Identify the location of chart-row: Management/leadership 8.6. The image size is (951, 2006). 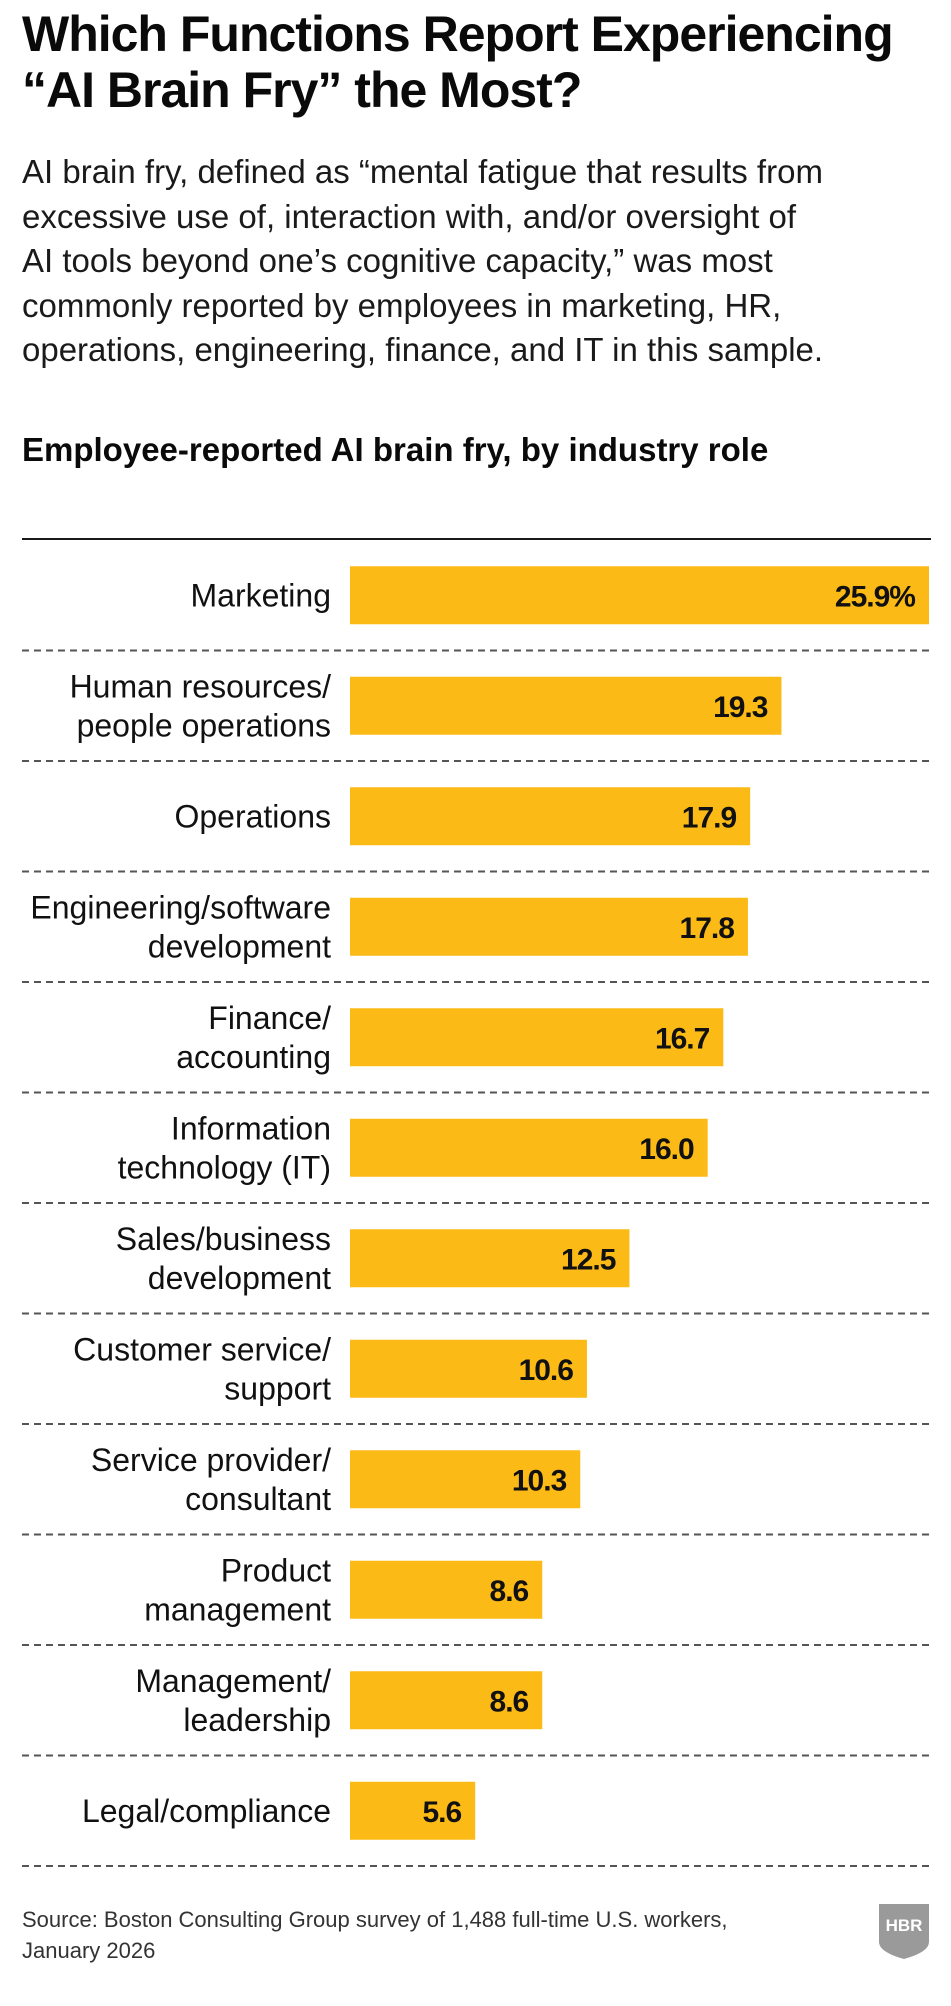
(476, 1710).